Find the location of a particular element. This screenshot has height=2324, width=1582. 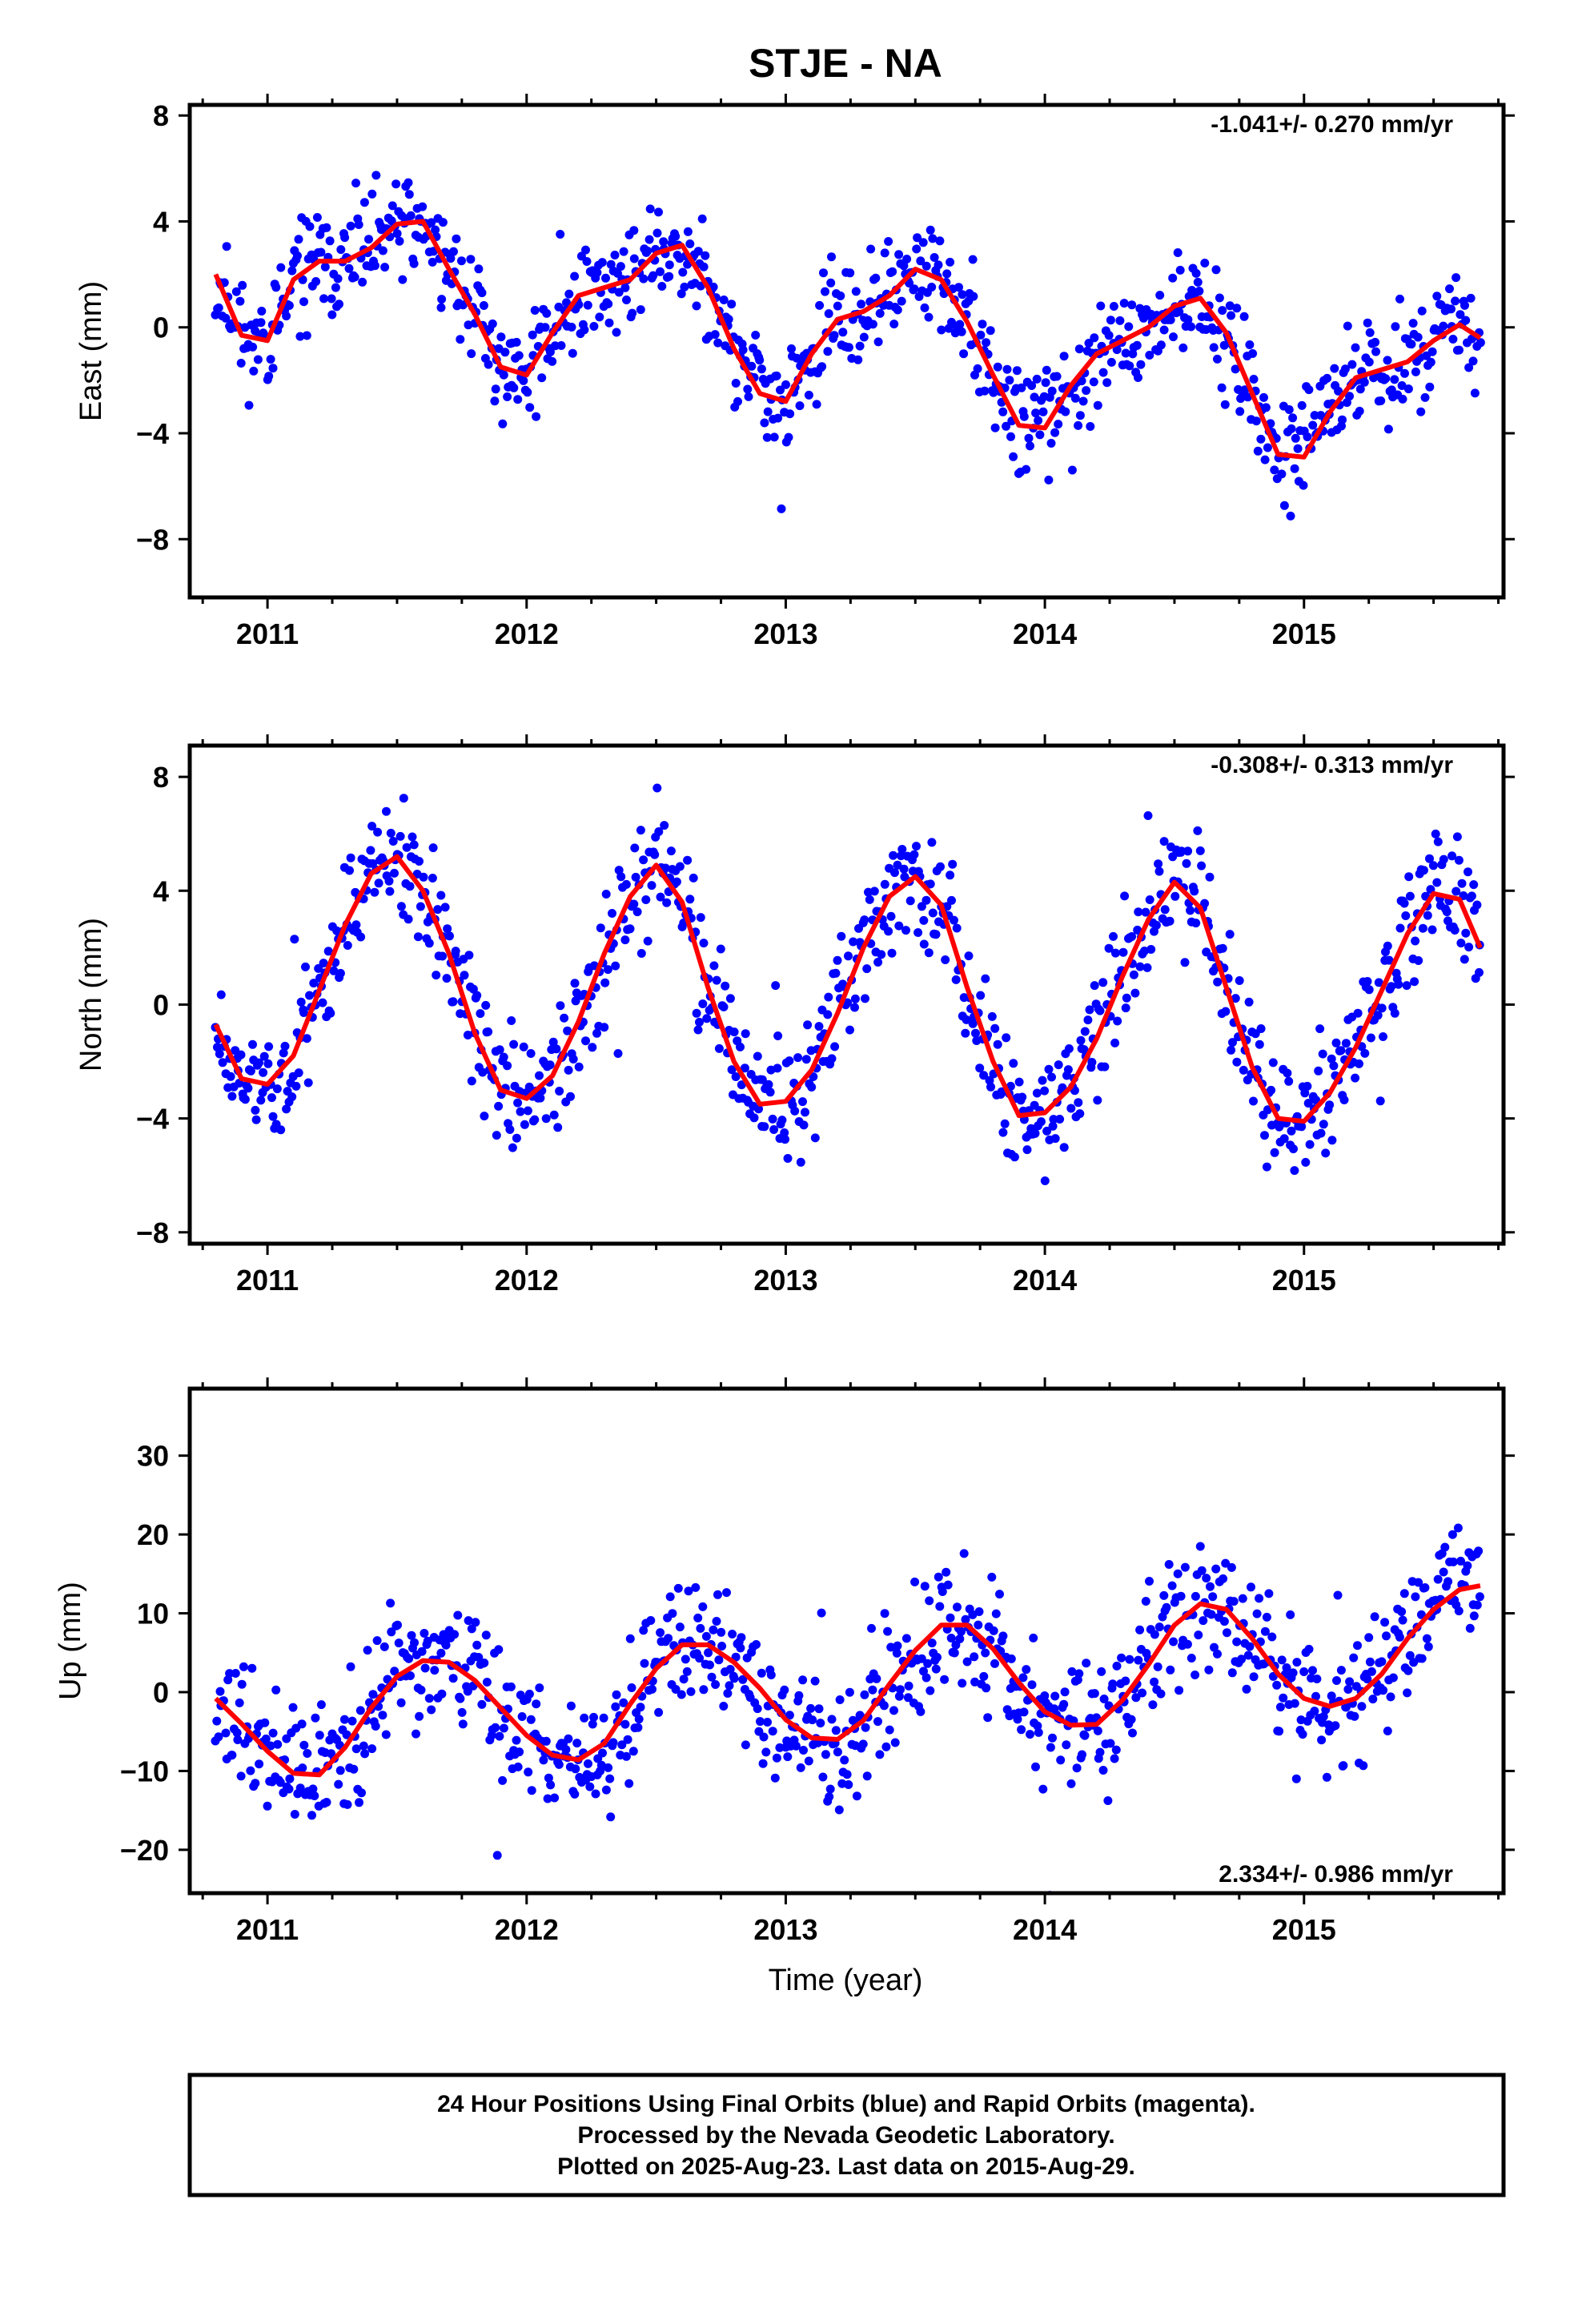

x-tick-label: 2011 is located at coordinates (267, 633).